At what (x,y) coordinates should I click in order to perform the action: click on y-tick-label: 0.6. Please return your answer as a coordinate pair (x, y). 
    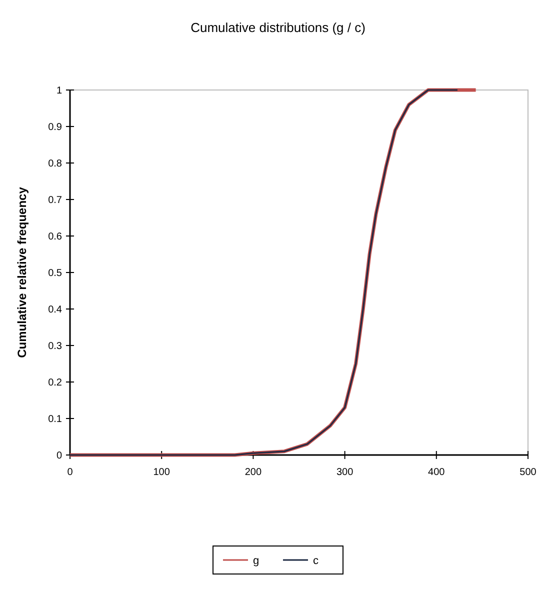
    Looking at the image, I should click on (55, 237).